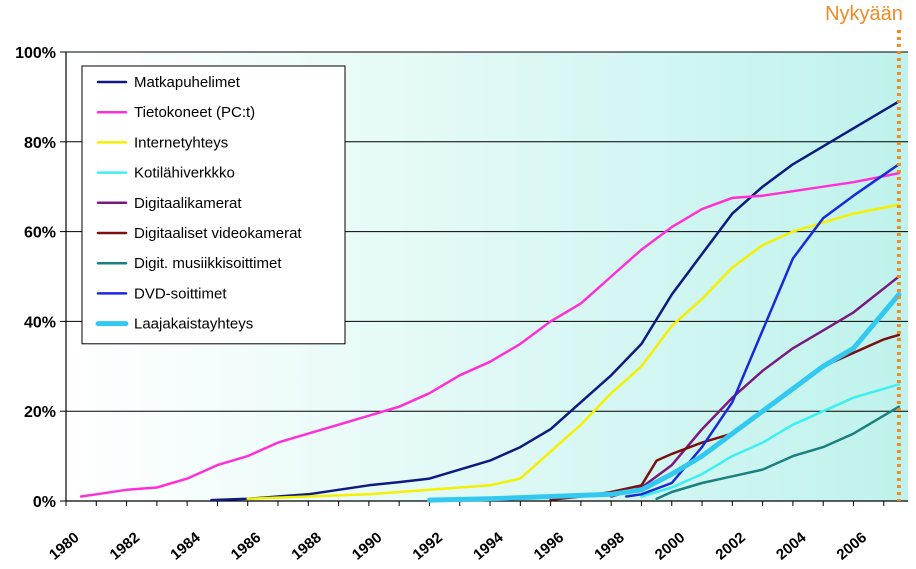  Describe the element at coordinates (194, 112) in the screenshot. I see `legend-label: Tietokoneet (PC:t)` at that location.